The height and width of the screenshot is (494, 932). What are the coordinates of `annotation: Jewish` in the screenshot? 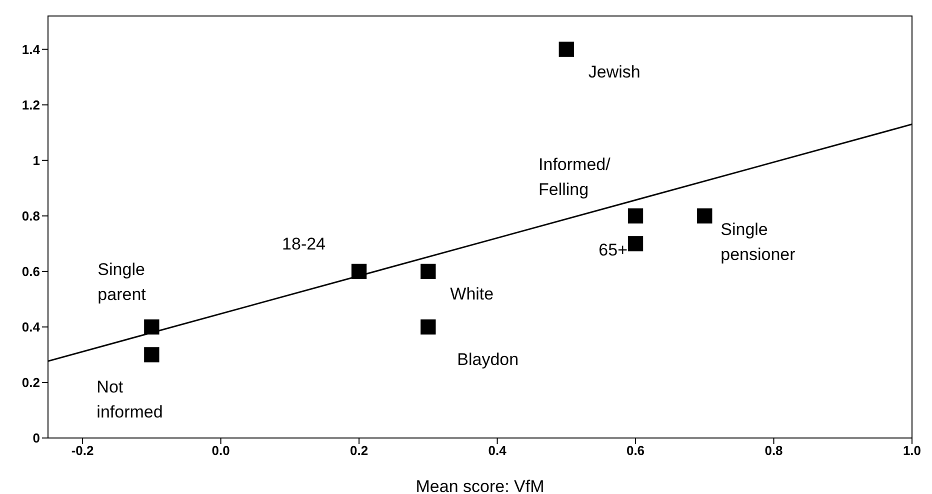 It's located at (614, 72).